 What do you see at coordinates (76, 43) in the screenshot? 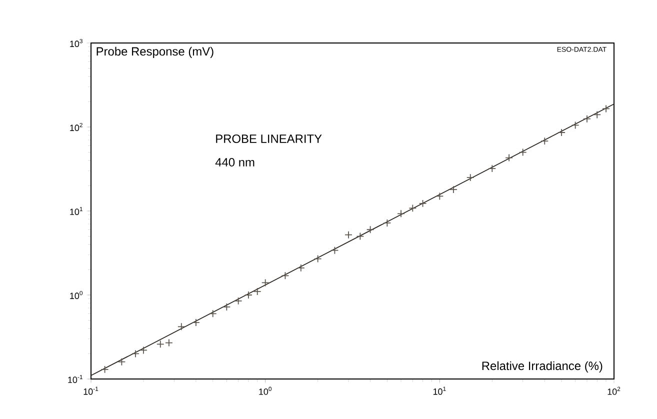
I see `y-tick-label: 10$^{3}$` at bounding box center [76, 43].